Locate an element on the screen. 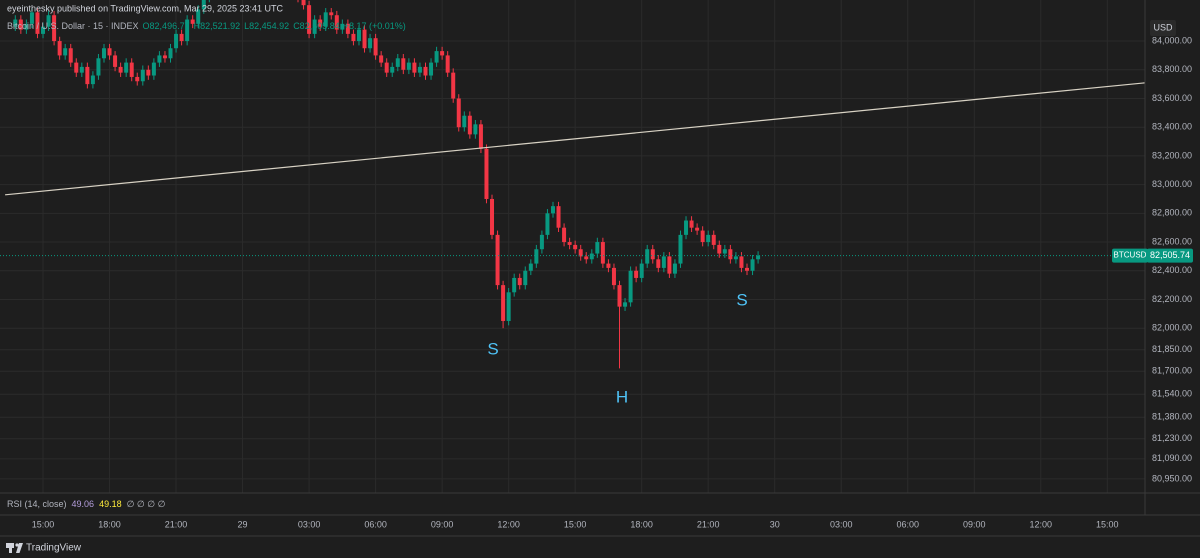 This screenshot has height=558, width=1200. annotation: S is located at coordinates (741, 299).